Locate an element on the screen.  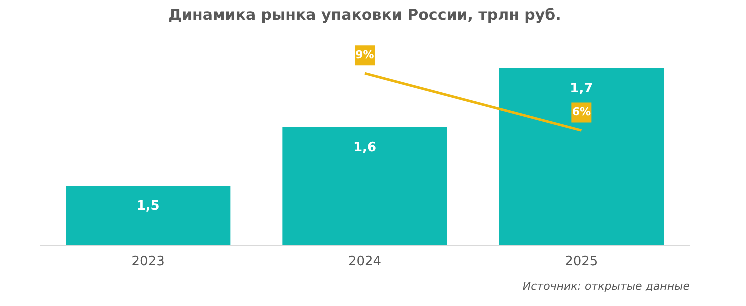
data-label: 1,6 is located at coordinates (365, 148).